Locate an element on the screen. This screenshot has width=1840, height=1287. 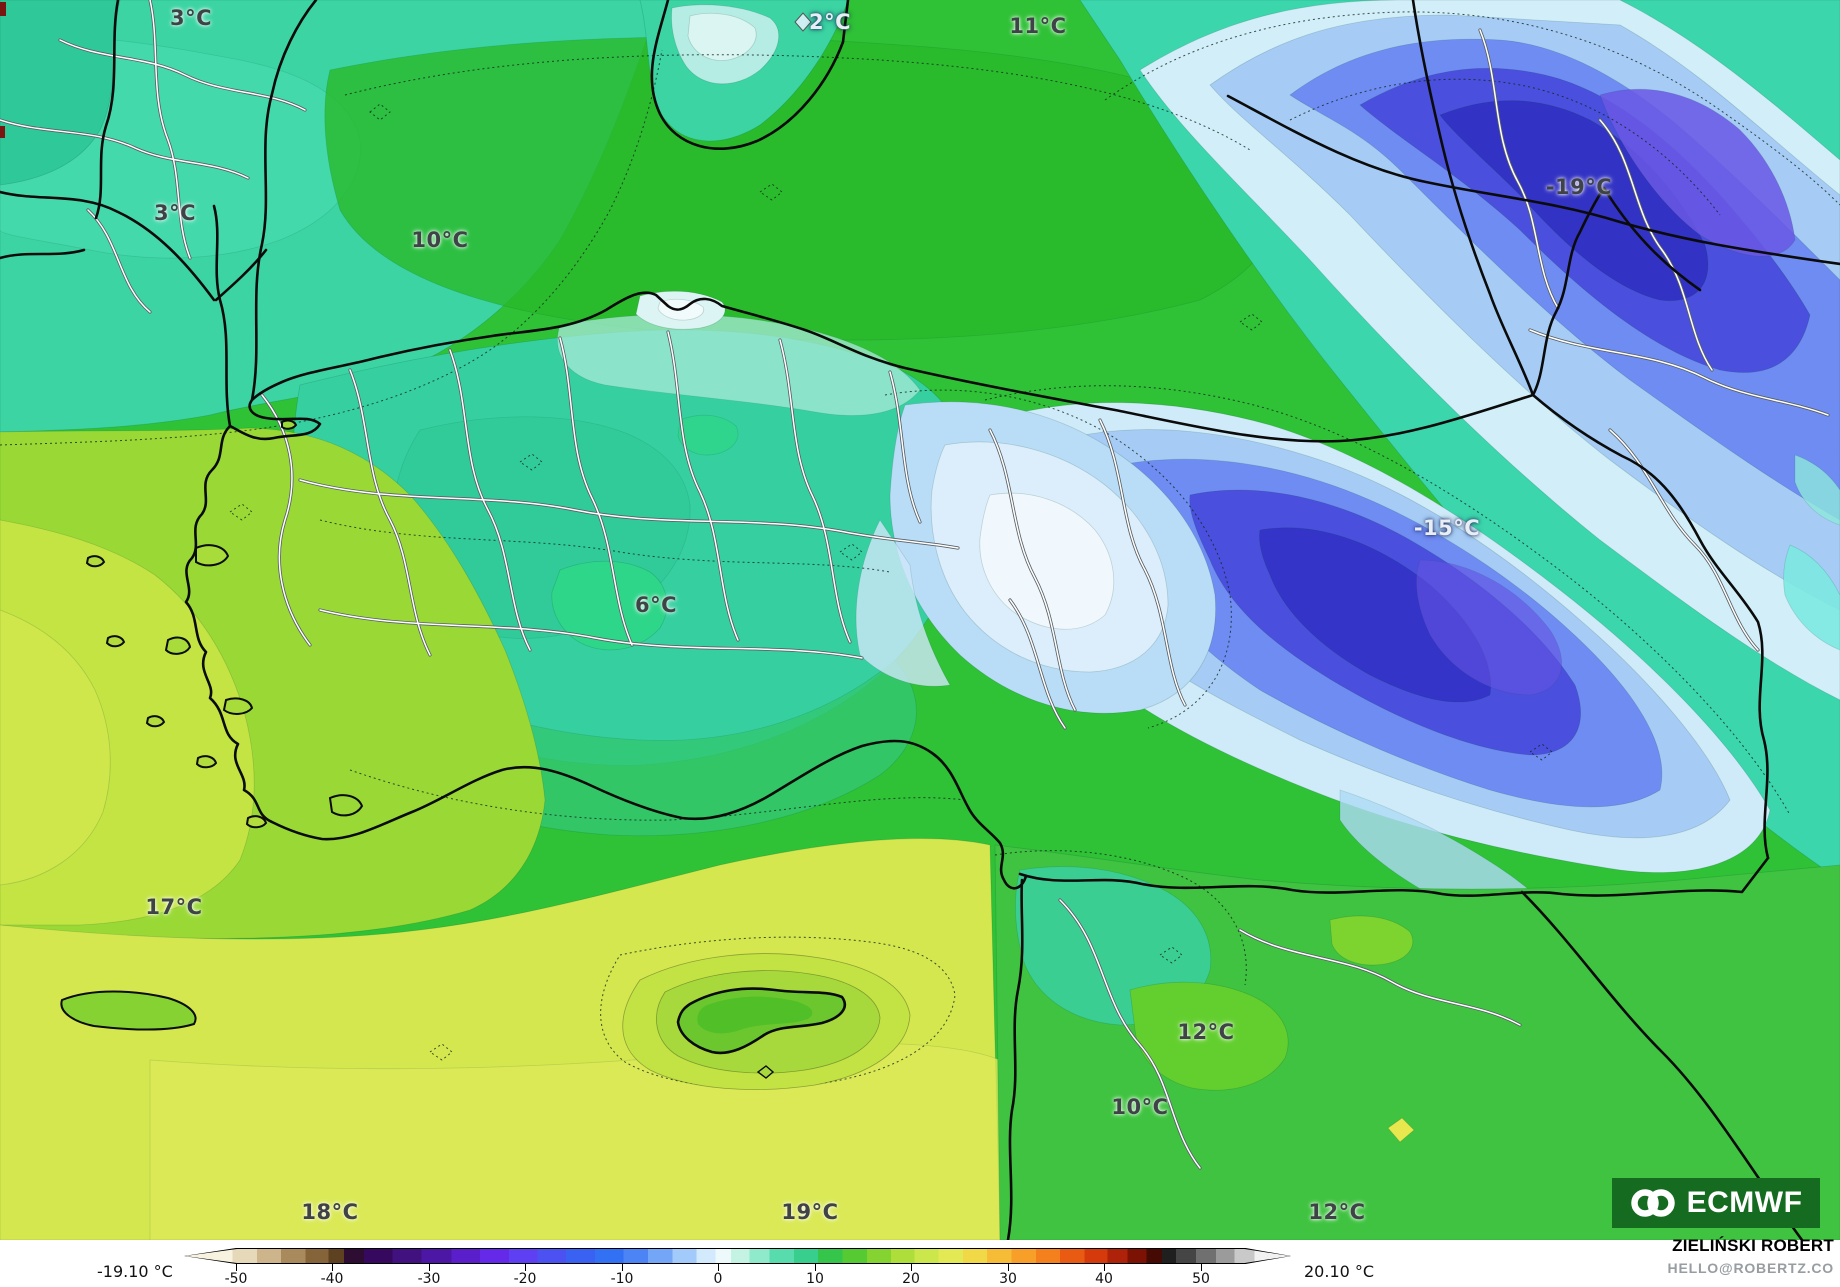
crete-island is located at coordinates (128, 1010).